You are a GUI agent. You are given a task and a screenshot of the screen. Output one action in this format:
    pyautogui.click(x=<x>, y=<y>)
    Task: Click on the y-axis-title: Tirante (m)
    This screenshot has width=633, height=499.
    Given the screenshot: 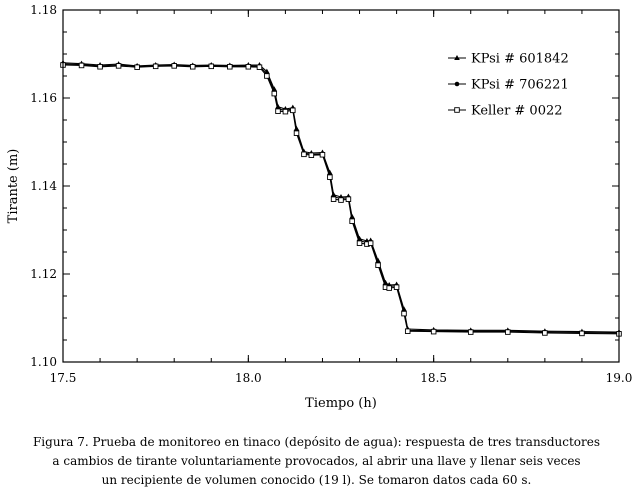 What is the action you would take?
    pyautogui.click(x=13, y=186)
    